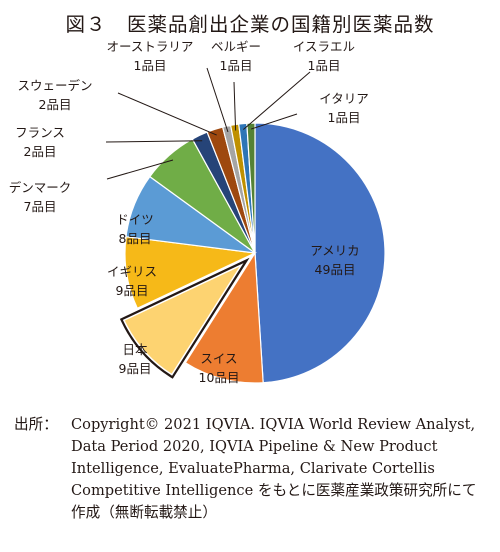 The width and height of the screenshot is (500, 552). What do you see at coordinates (334, 250) in the screenshot?
I see `slice-label: アメリカ` at bounding box center [334, 250].